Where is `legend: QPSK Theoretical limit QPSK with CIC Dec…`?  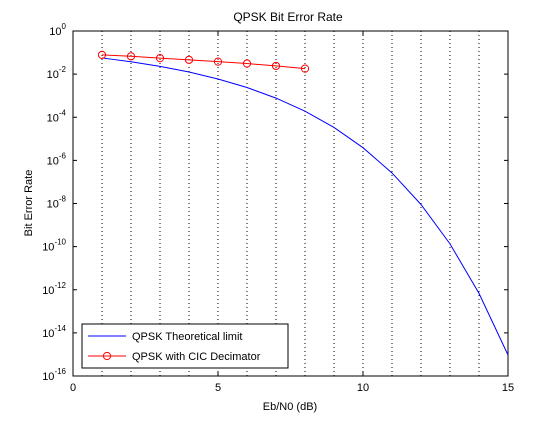
legend: QPSK Theoretical limit QPSK with CIC Dec… is located at coordinates (185, 346).